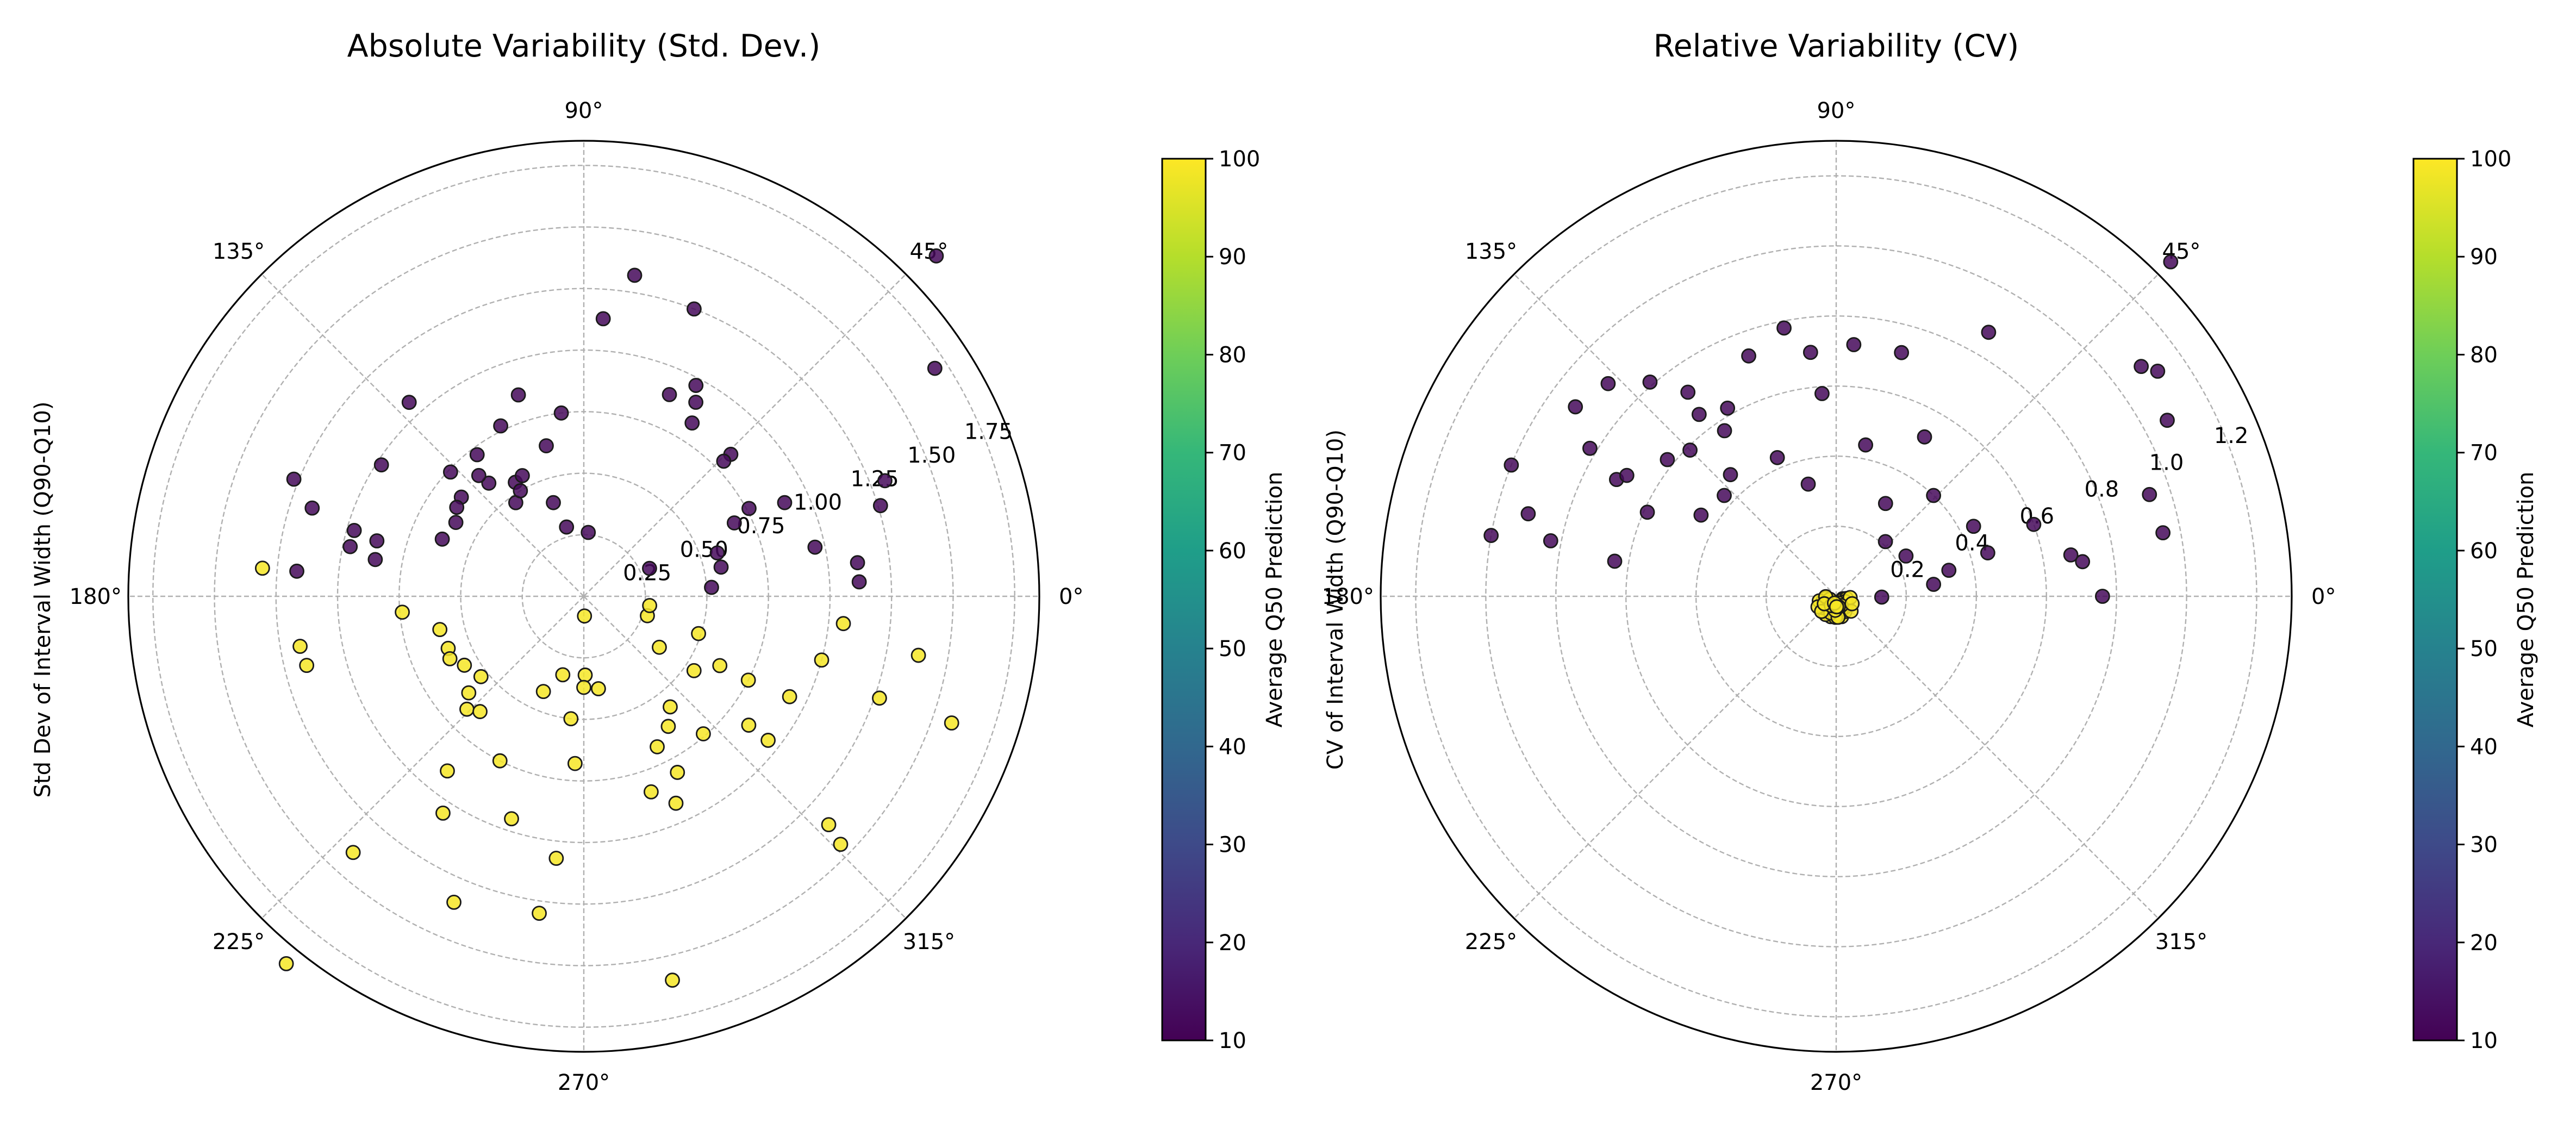 Image resolution: width=2576 pixels, height=1129 pixels. What do you see at coordinates (2525, 600) in the screenshot?
I see `colorbar-label: Average Q50 Prediction` at bounding box center [2525, 600].